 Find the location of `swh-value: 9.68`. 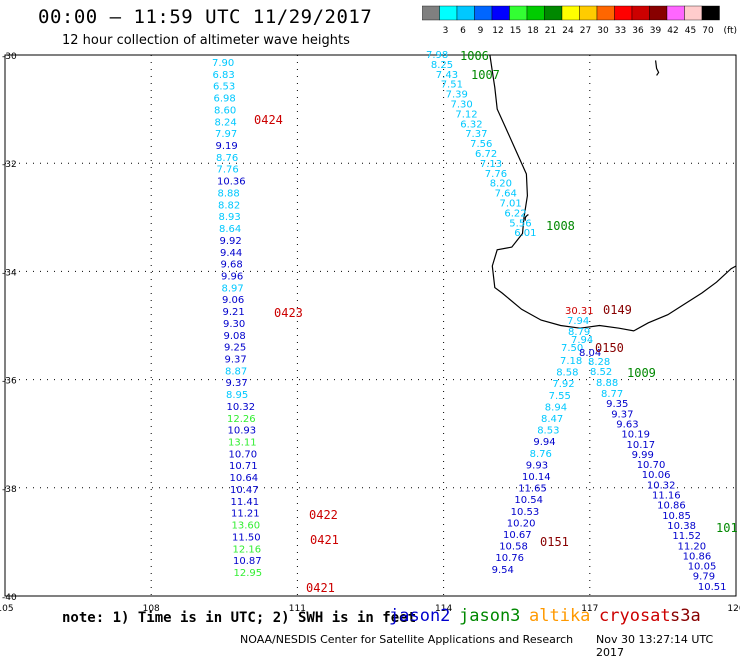

swh-value: 9.68 is located at coordinates (232, 265).